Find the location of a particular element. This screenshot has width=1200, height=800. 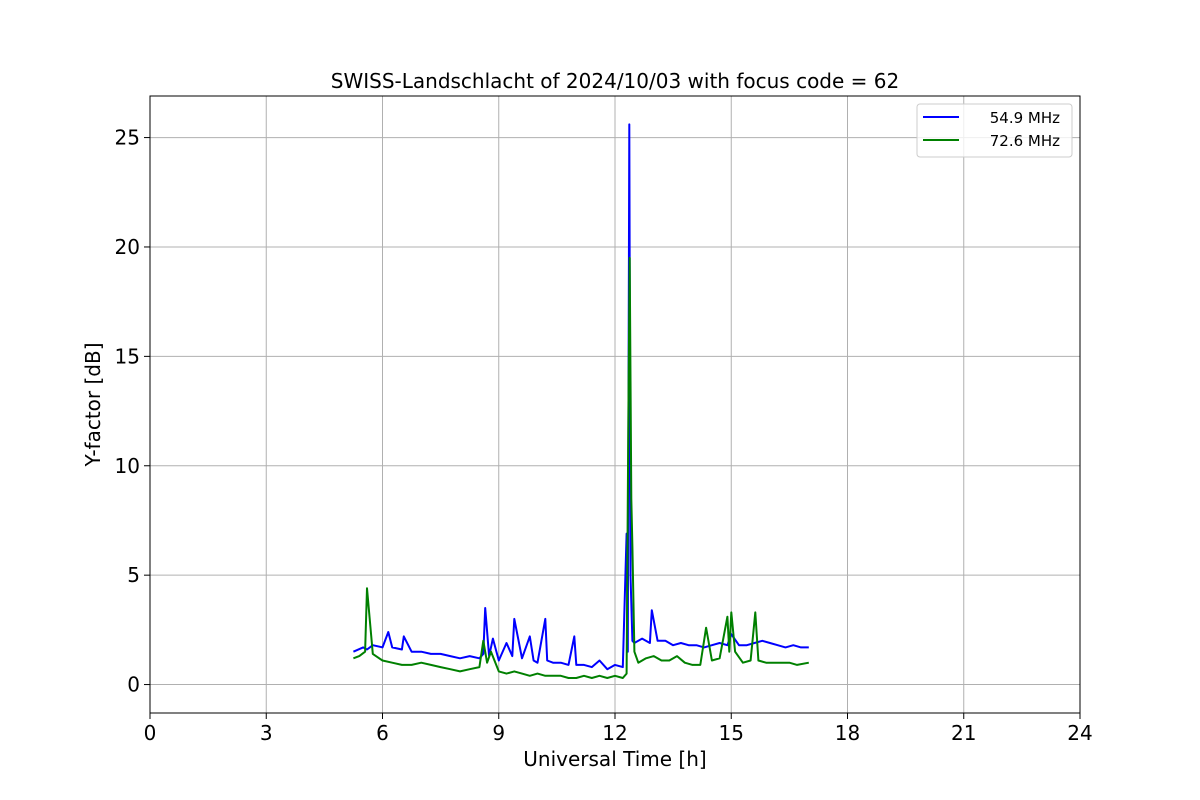

x-axis-label: Universal Time [h] is located at coordinates (614, 759).